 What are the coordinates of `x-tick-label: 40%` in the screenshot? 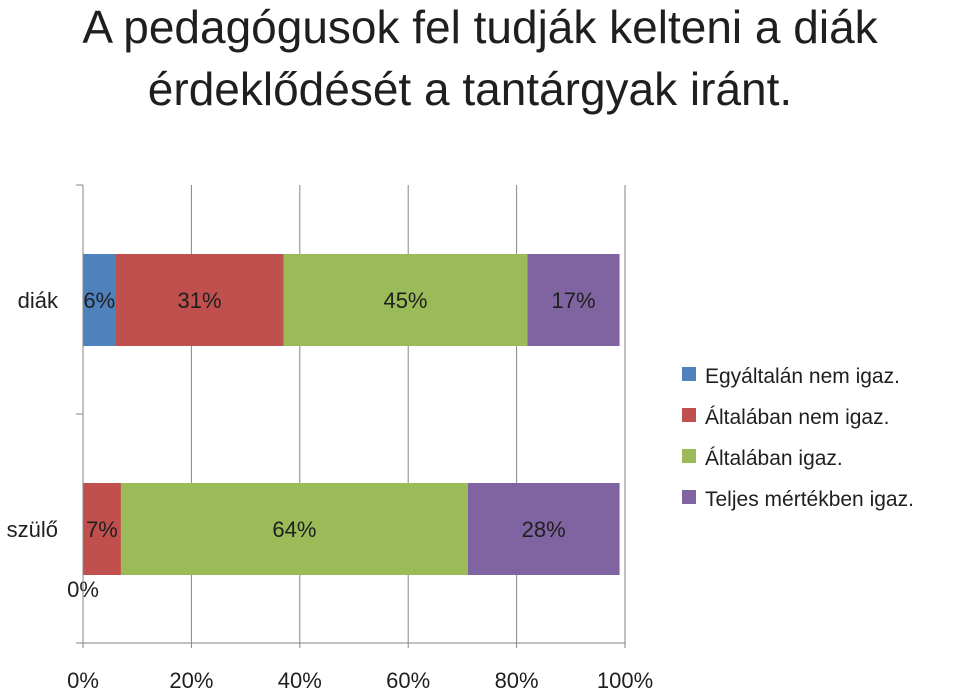 It's located at (300, 678).